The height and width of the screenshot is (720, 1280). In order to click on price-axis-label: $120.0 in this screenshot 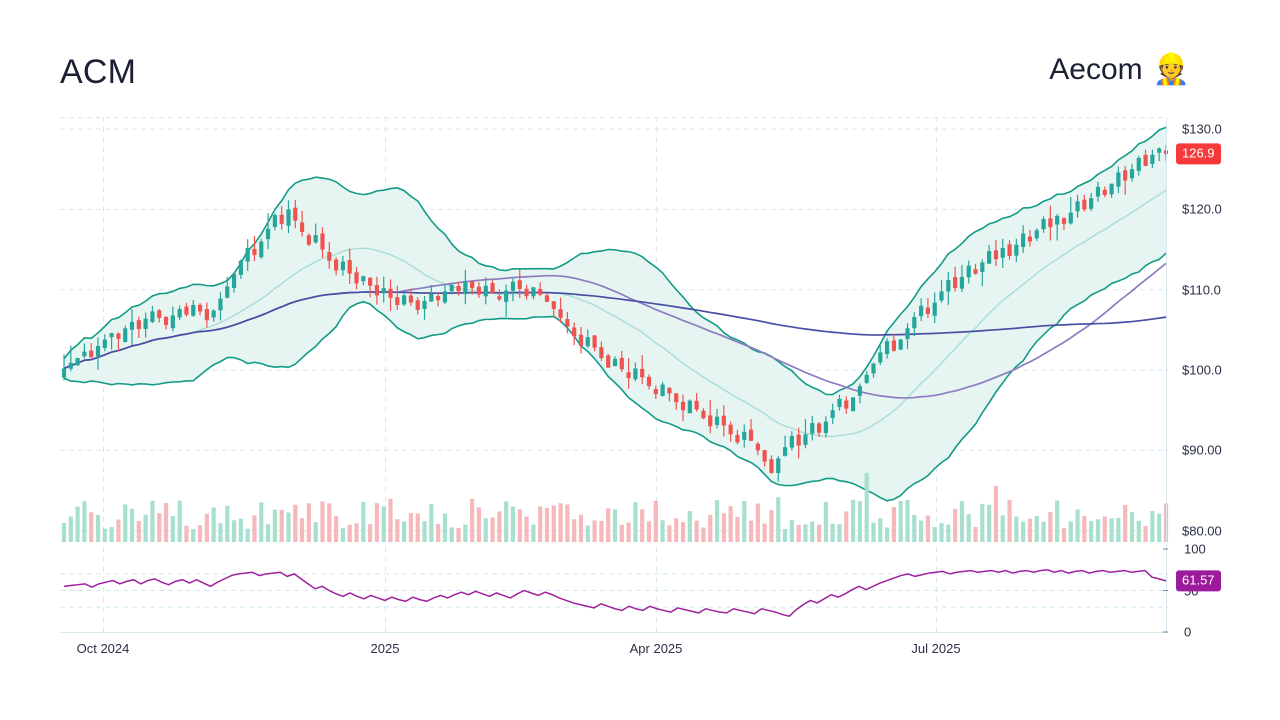, I will do `click(1202, 209)`.